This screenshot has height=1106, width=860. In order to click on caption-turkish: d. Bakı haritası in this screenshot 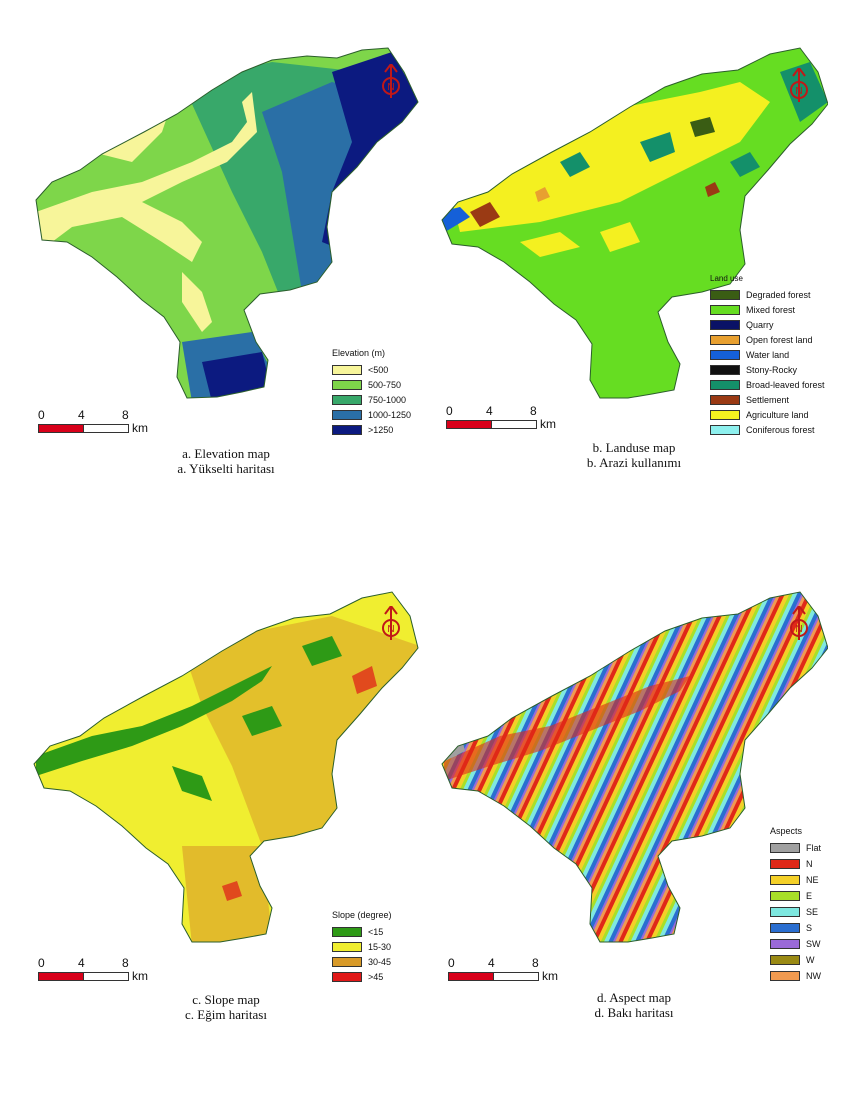, I will do `click(634, 1012)`.